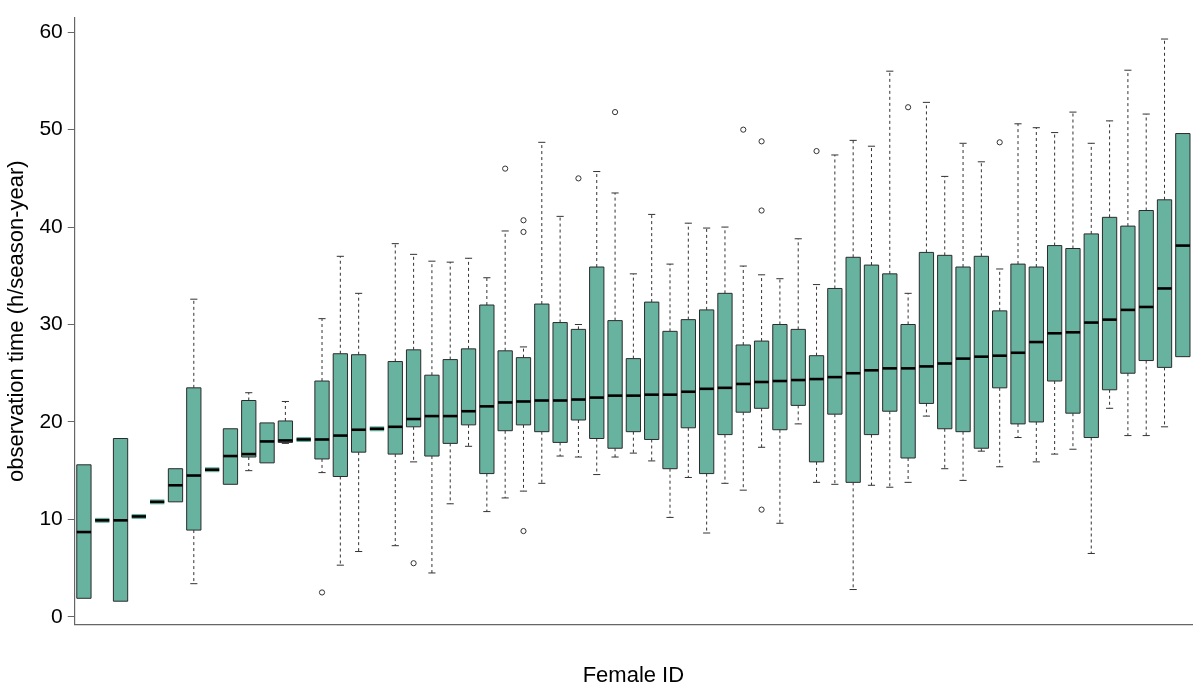 The image size is (1204, 695). Describe the element at coordinates (51, 225) in the screenshot. I see `y-tick-label: 40` at that location.